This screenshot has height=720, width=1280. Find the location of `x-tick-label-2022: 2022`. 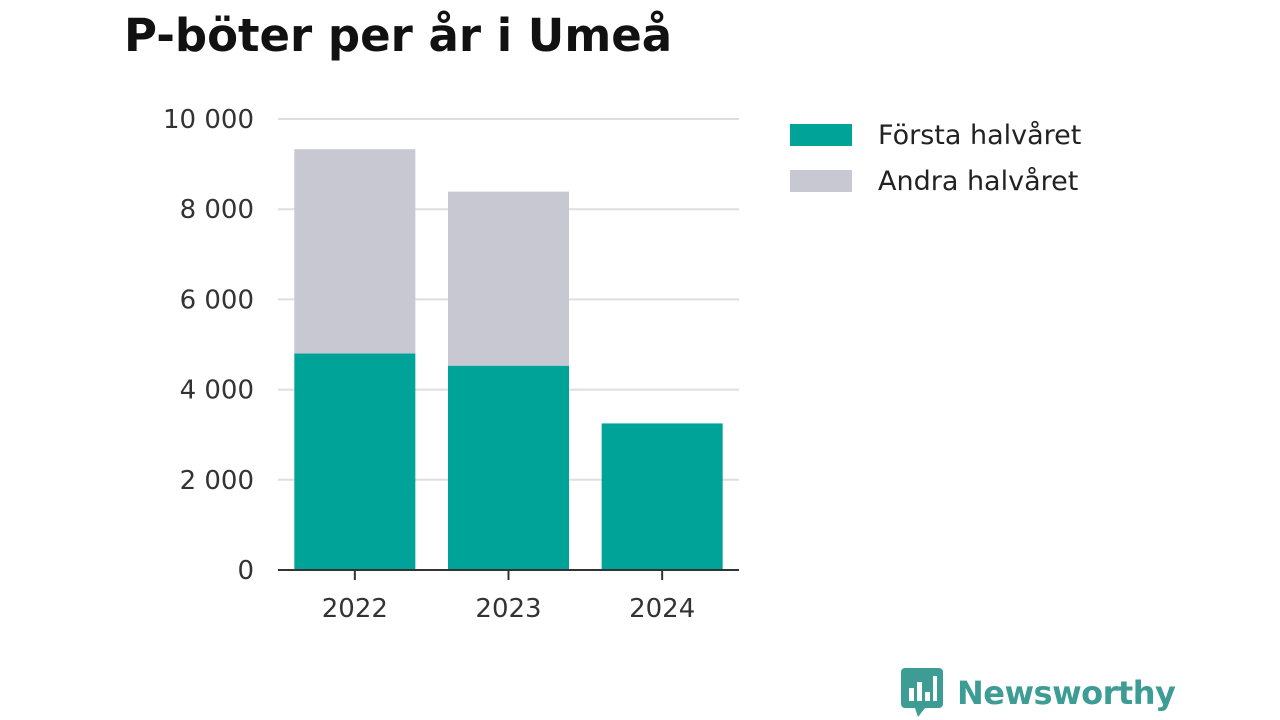

x-tick-label-2022: 2022 is located at coordinates (355, 609).